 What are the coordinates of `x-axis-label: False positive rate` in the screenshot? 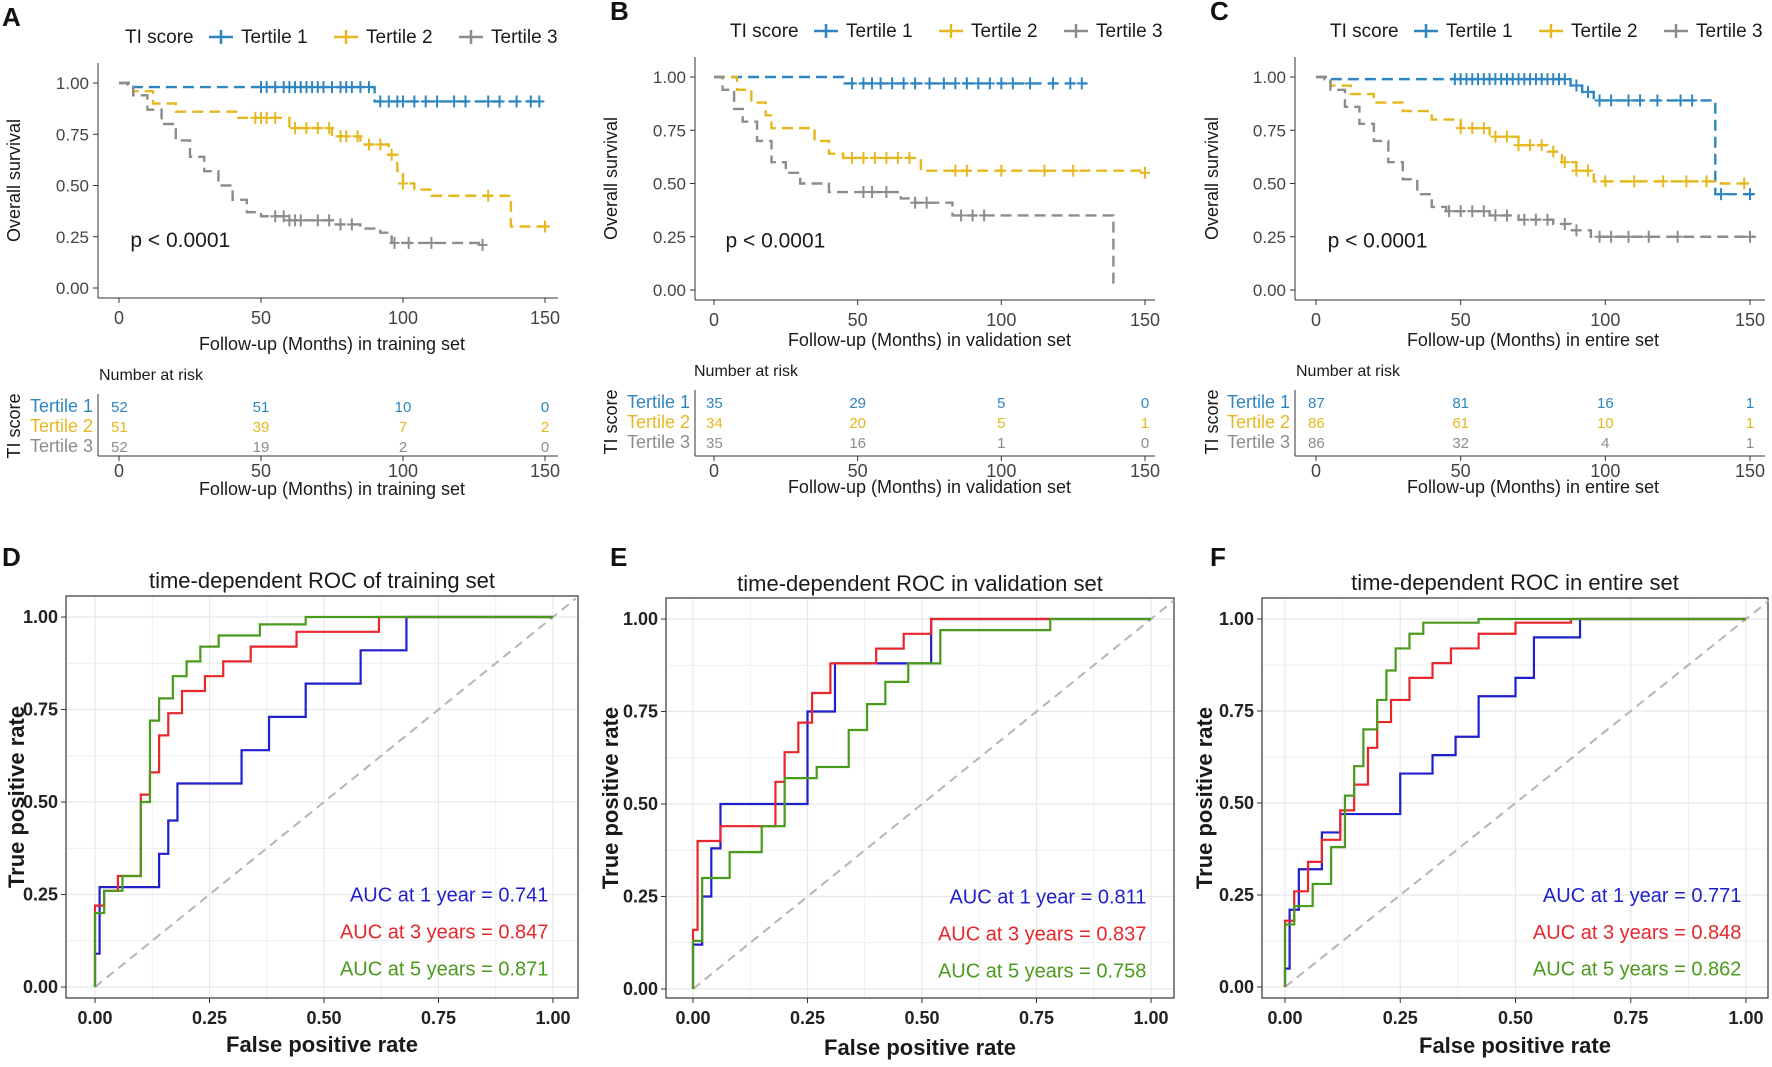 It's located at (1515, 1045).